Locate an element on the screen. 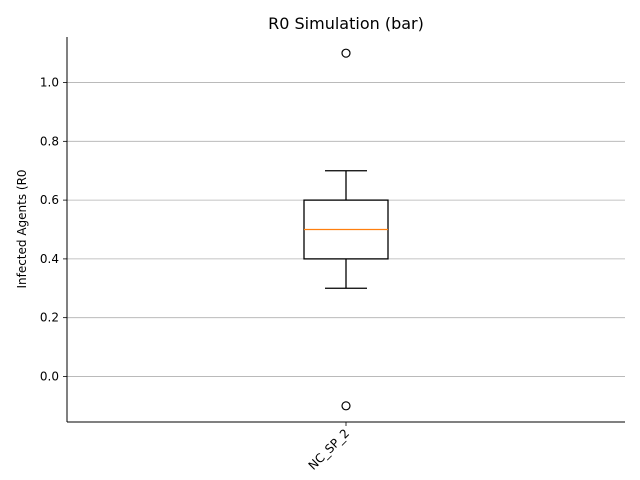 This screenshot has height=480, width=640. y-tick-label: 0.8 is located at coordinates (49, 141).